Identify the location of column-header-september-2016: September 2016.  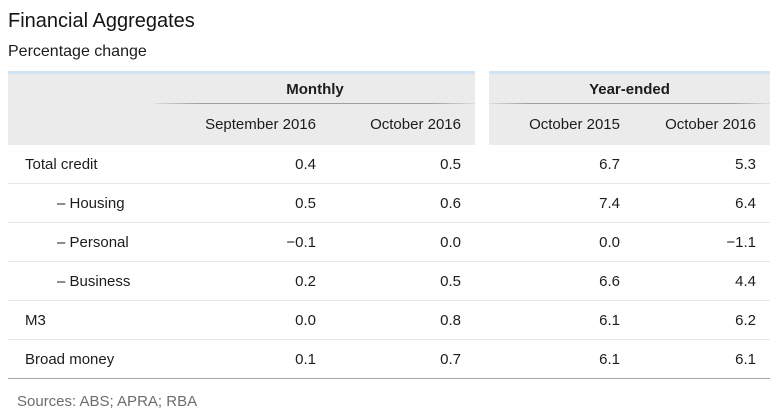
(242, 124).